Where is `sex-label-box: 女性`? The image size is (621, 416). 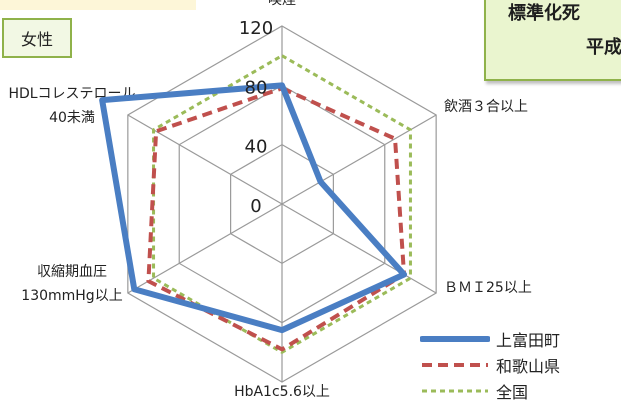 sex-label-box: 女性 is located at coordinates (37, 38).